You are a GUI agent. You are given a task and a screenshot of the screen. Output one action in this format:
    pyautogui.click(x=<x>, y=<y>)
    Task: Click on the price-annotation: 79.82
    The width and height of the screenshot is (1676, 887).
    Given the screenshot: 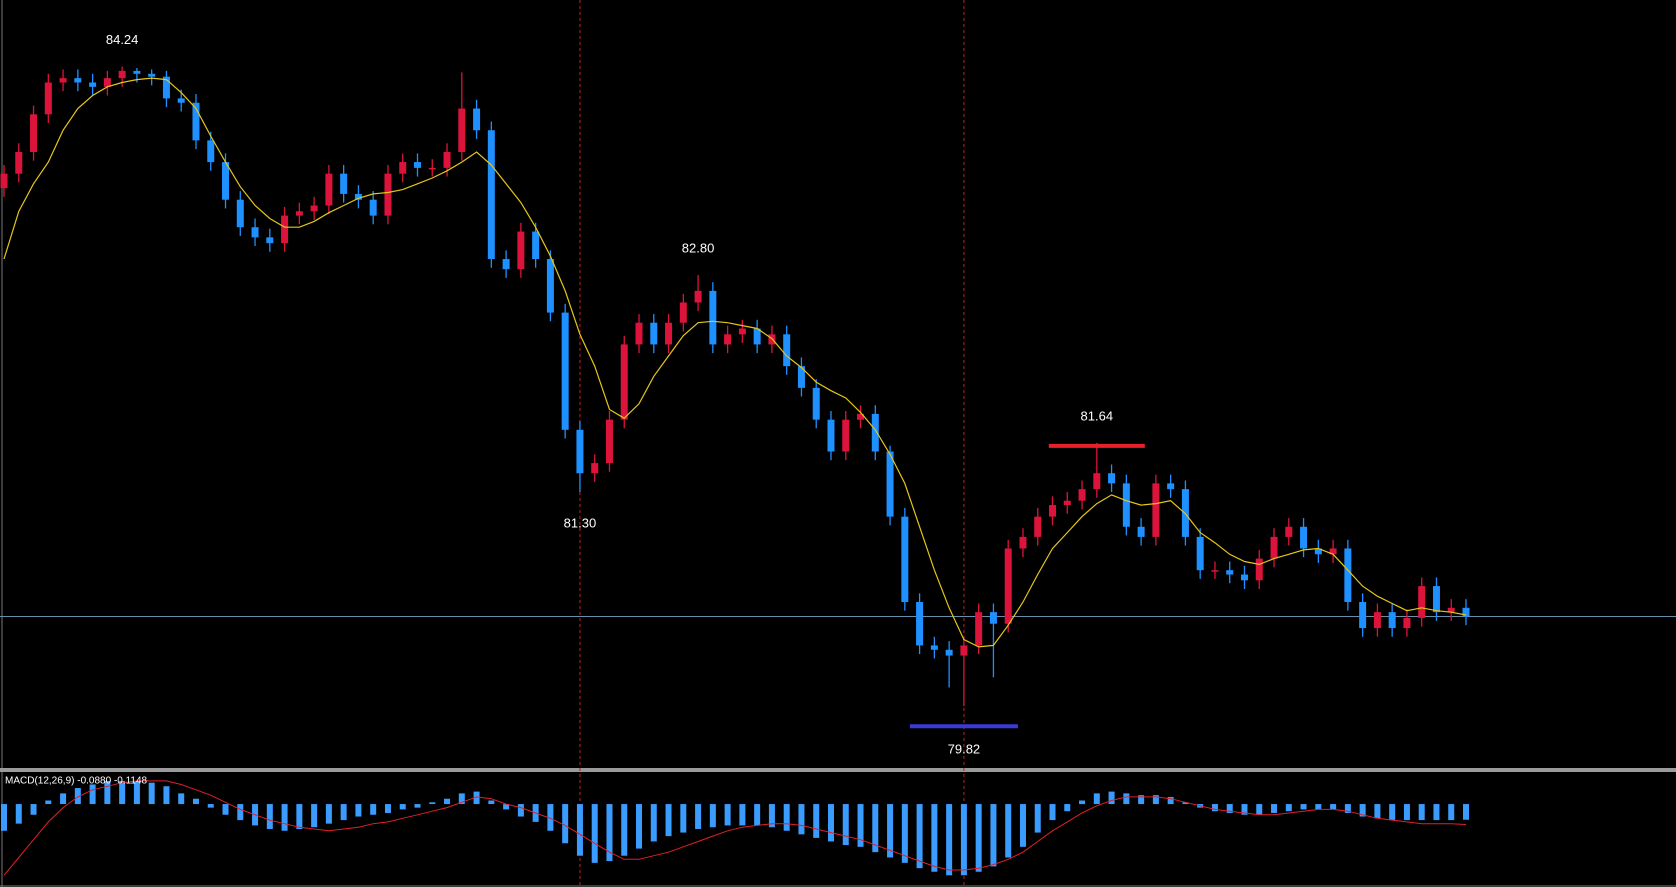 What is the action you would take?
    pyautogui.click(x=964, y=749)
    